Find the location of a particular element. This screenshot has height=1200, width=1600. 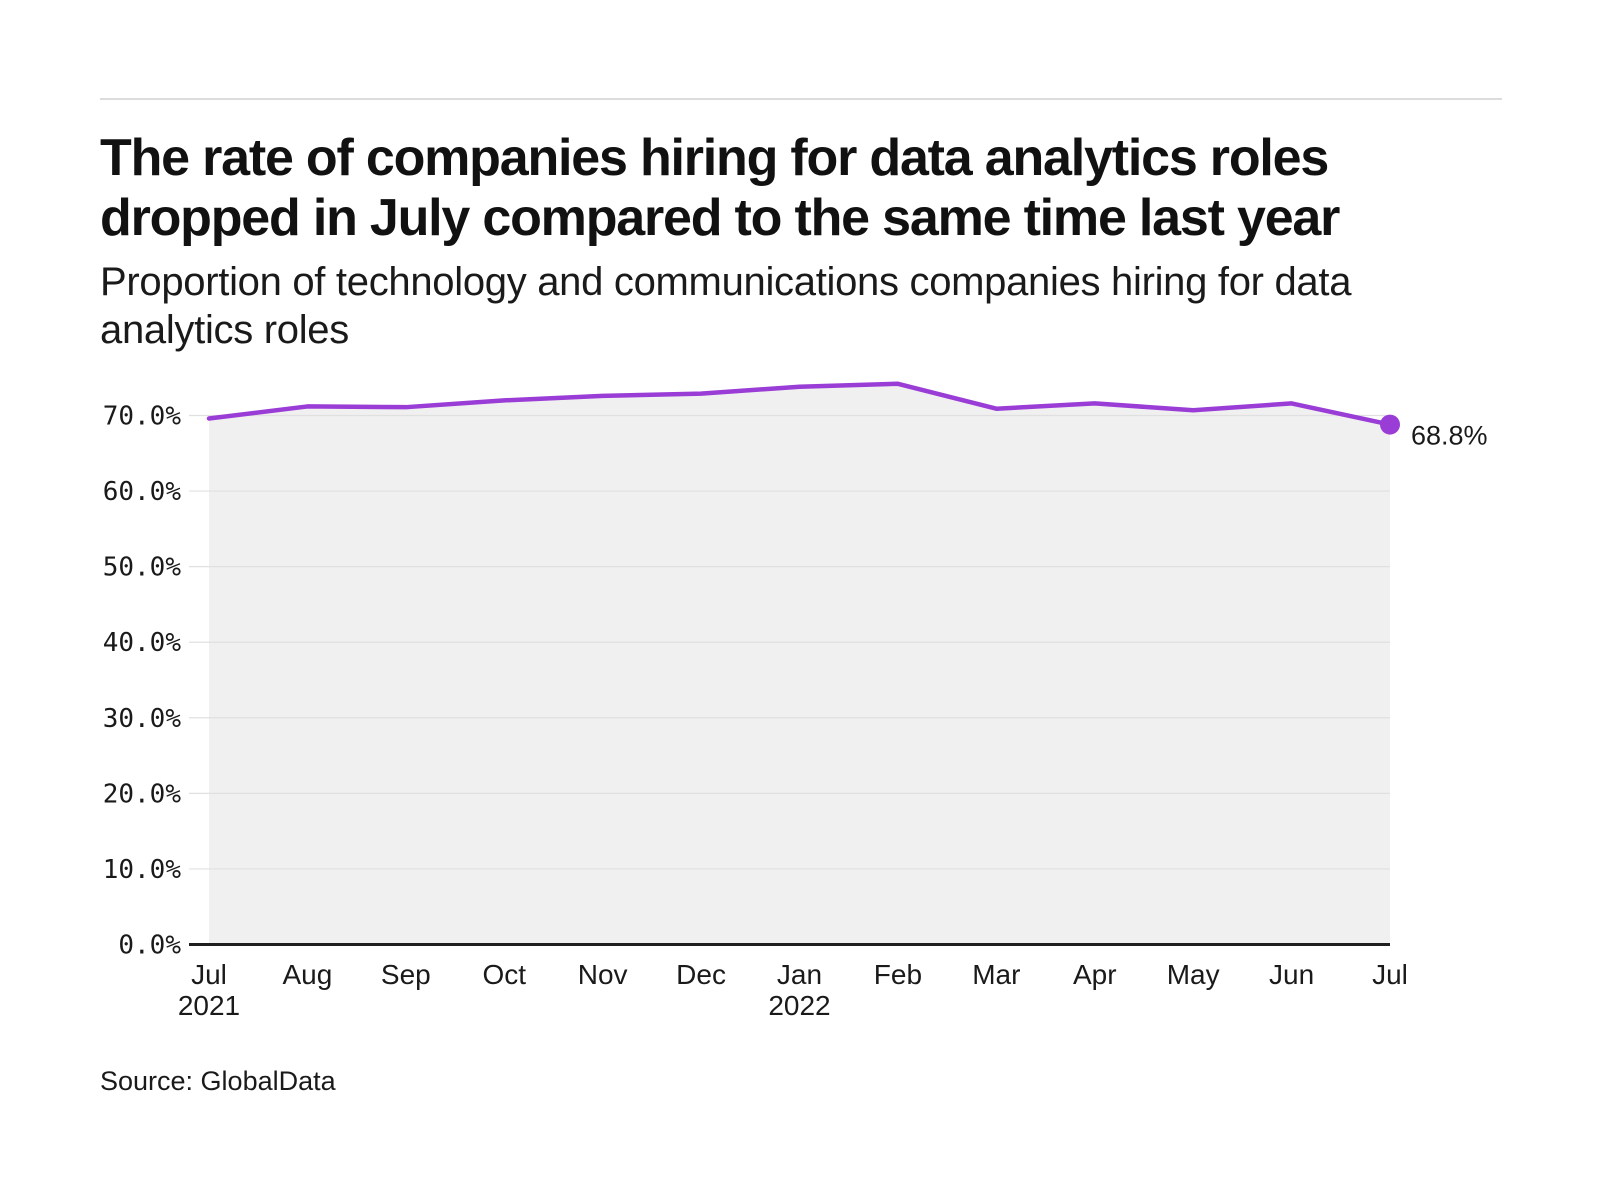

x-axis-tick-label: Dec is located at coordinates (701, 974).